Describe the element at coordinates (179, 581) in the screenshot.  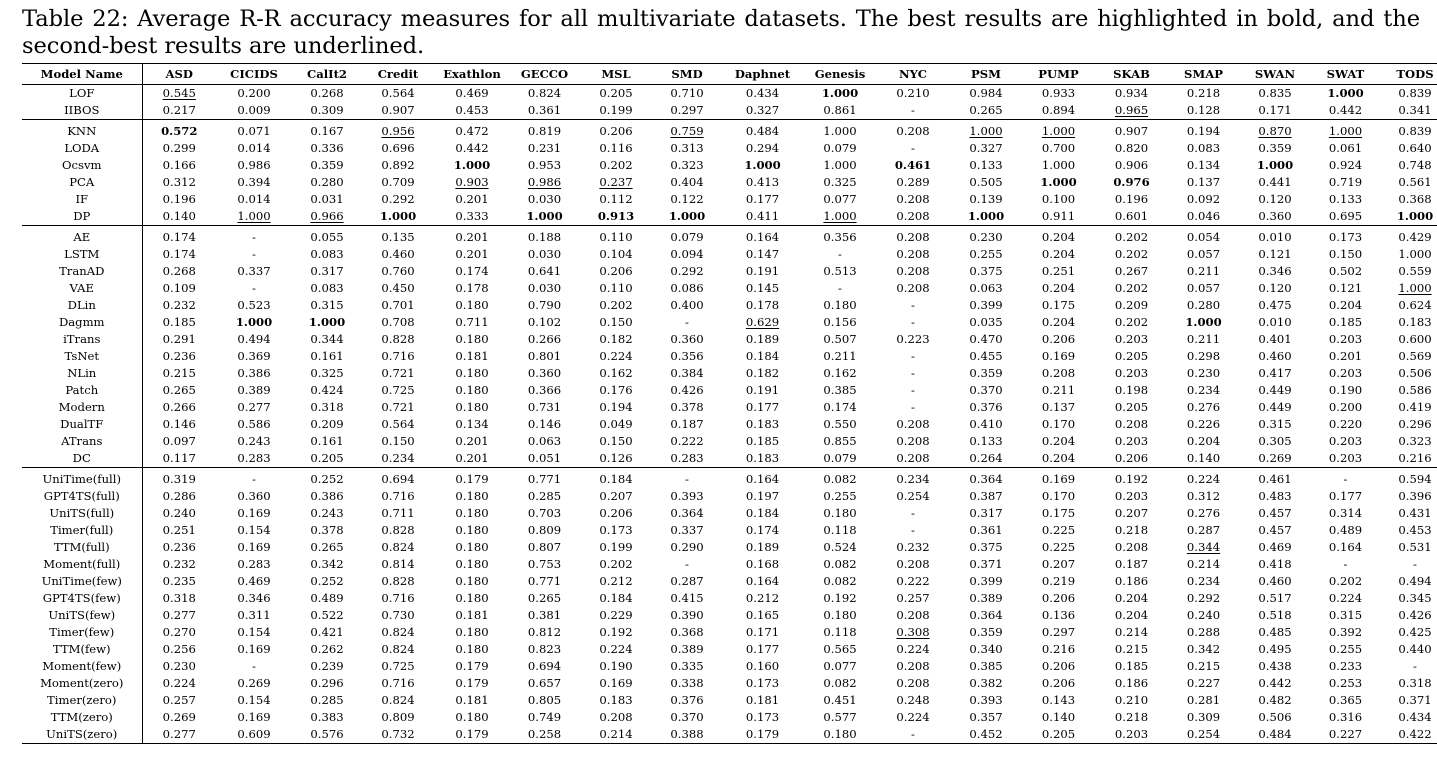
I see `value-cell: 0.235` at that location.